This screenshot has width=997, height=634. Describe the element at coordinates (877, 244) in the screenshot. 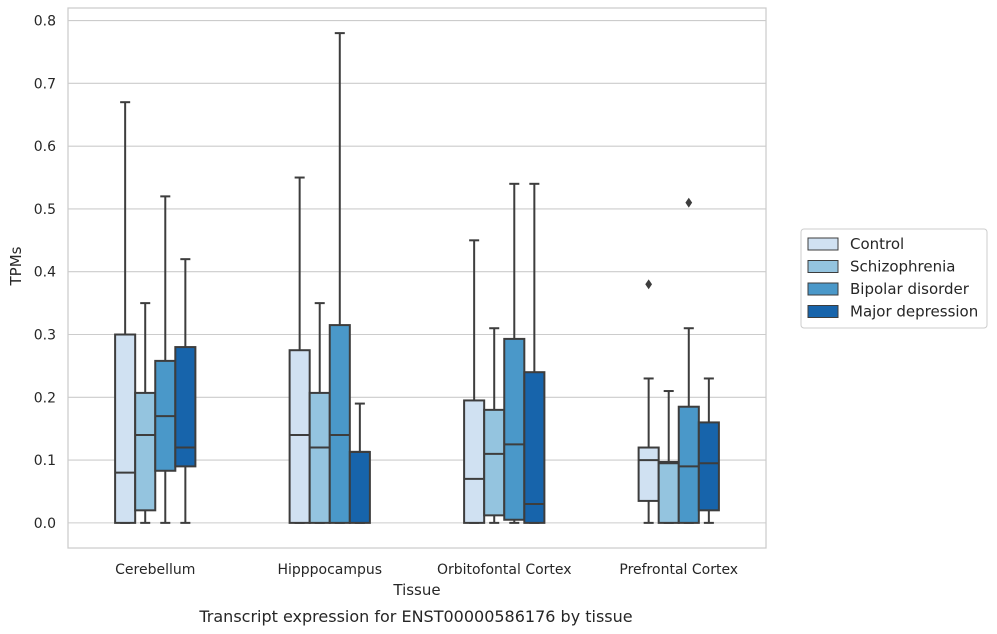

I see `legend-label: Control` at that location.